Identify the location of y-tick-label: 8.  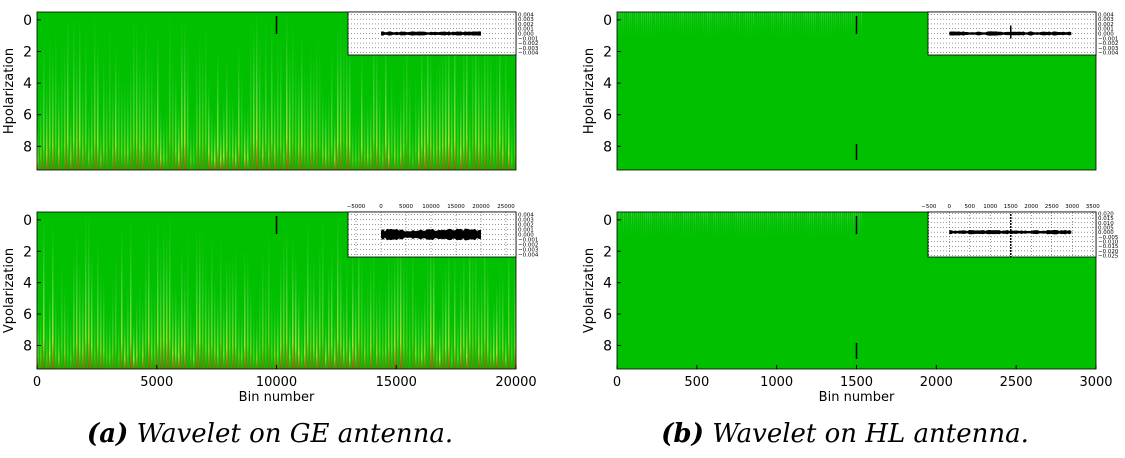
(607, 147).